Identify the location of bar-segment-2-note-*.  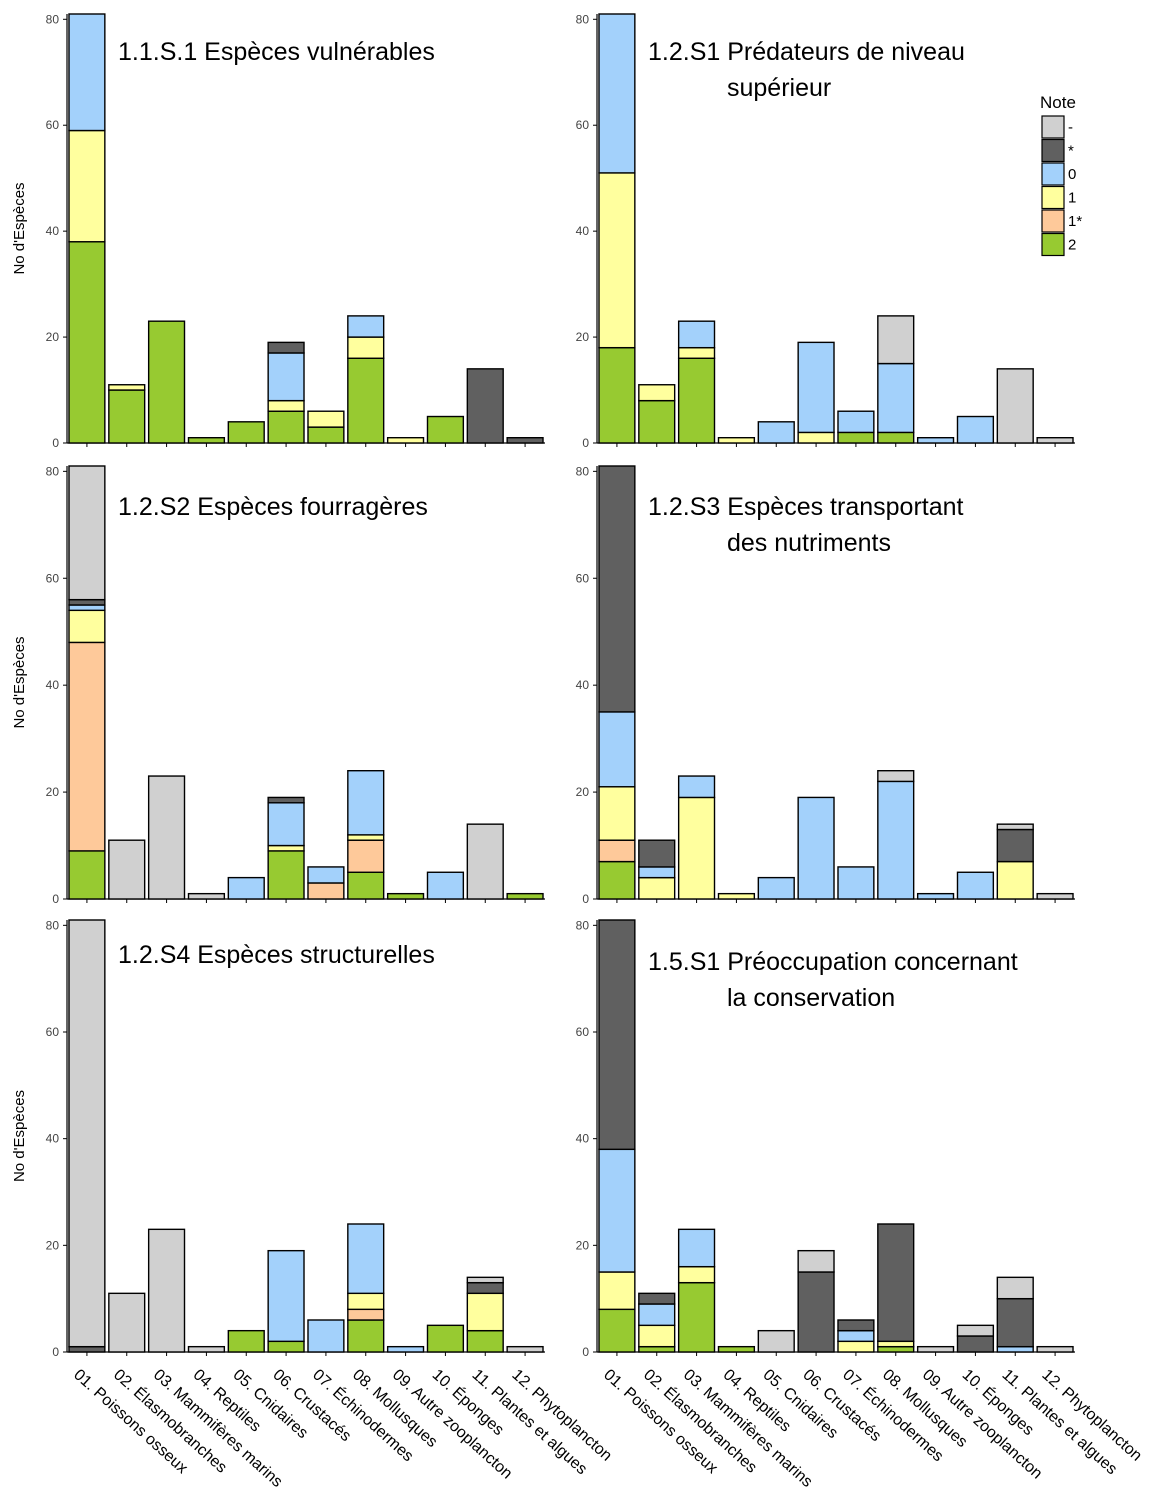
(657, 853).